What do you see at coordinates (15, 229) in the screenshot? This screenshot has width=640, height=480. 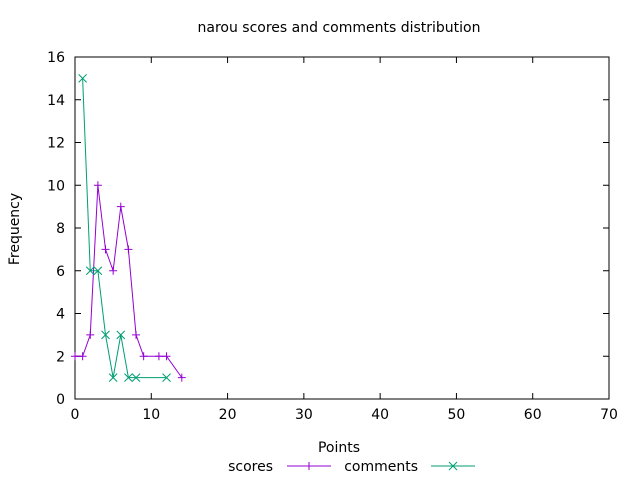 I see `y-axis-label: Frequency` at bounding box center [15, 229].